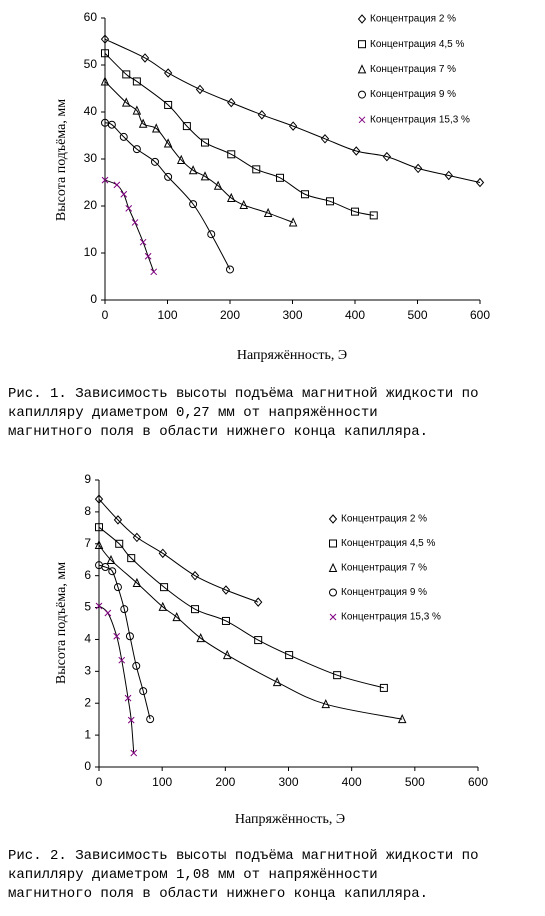  Describe the element at coordinates (355, 315) in the screenshot. I see `x-tick-label: 400` at that location.